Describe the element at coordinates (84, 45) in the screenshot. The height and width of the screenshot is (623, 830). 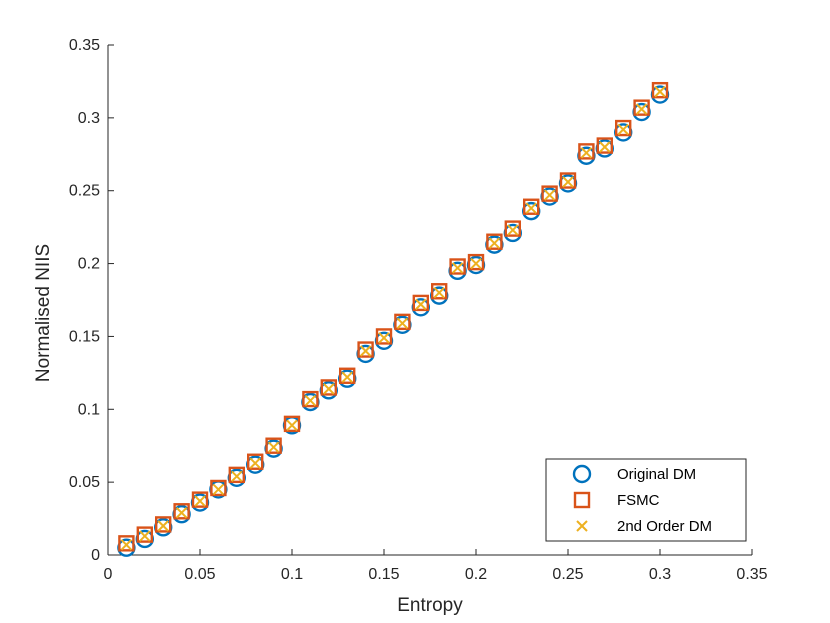
I see `y-tick-label: 0.35` at that location.